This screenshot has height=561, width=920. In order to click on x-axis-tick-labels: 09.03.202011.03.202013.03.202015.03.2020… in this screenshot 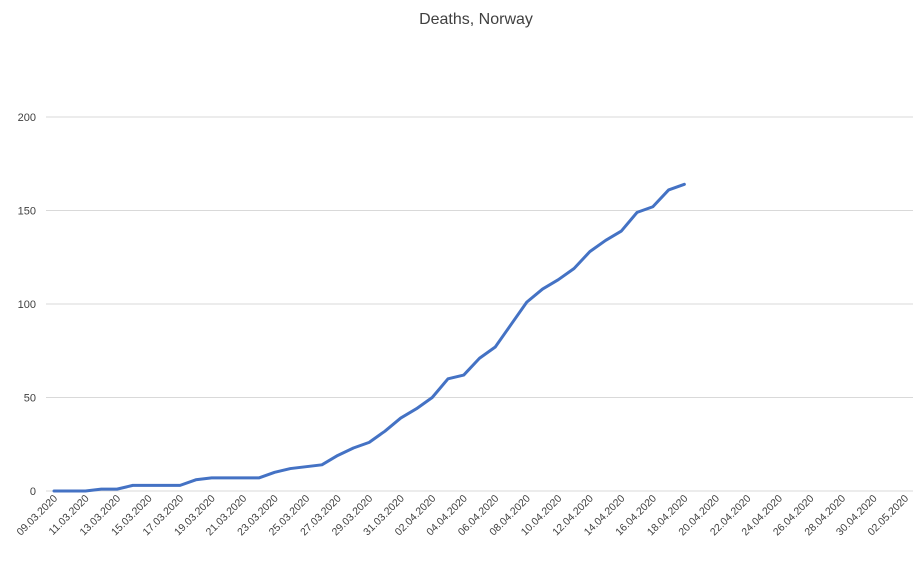, I will do `click(462, 516)`.